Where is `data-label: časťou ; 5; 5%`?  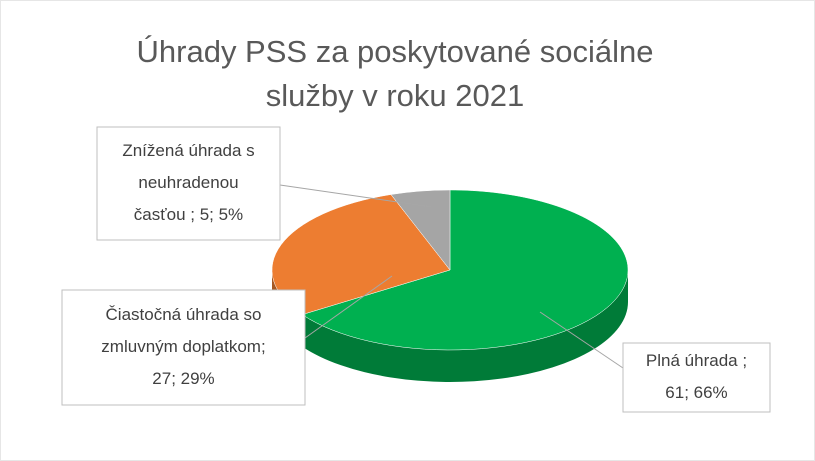
data-label: časťou ; 5; 5% is located at coordinates (188, 214).